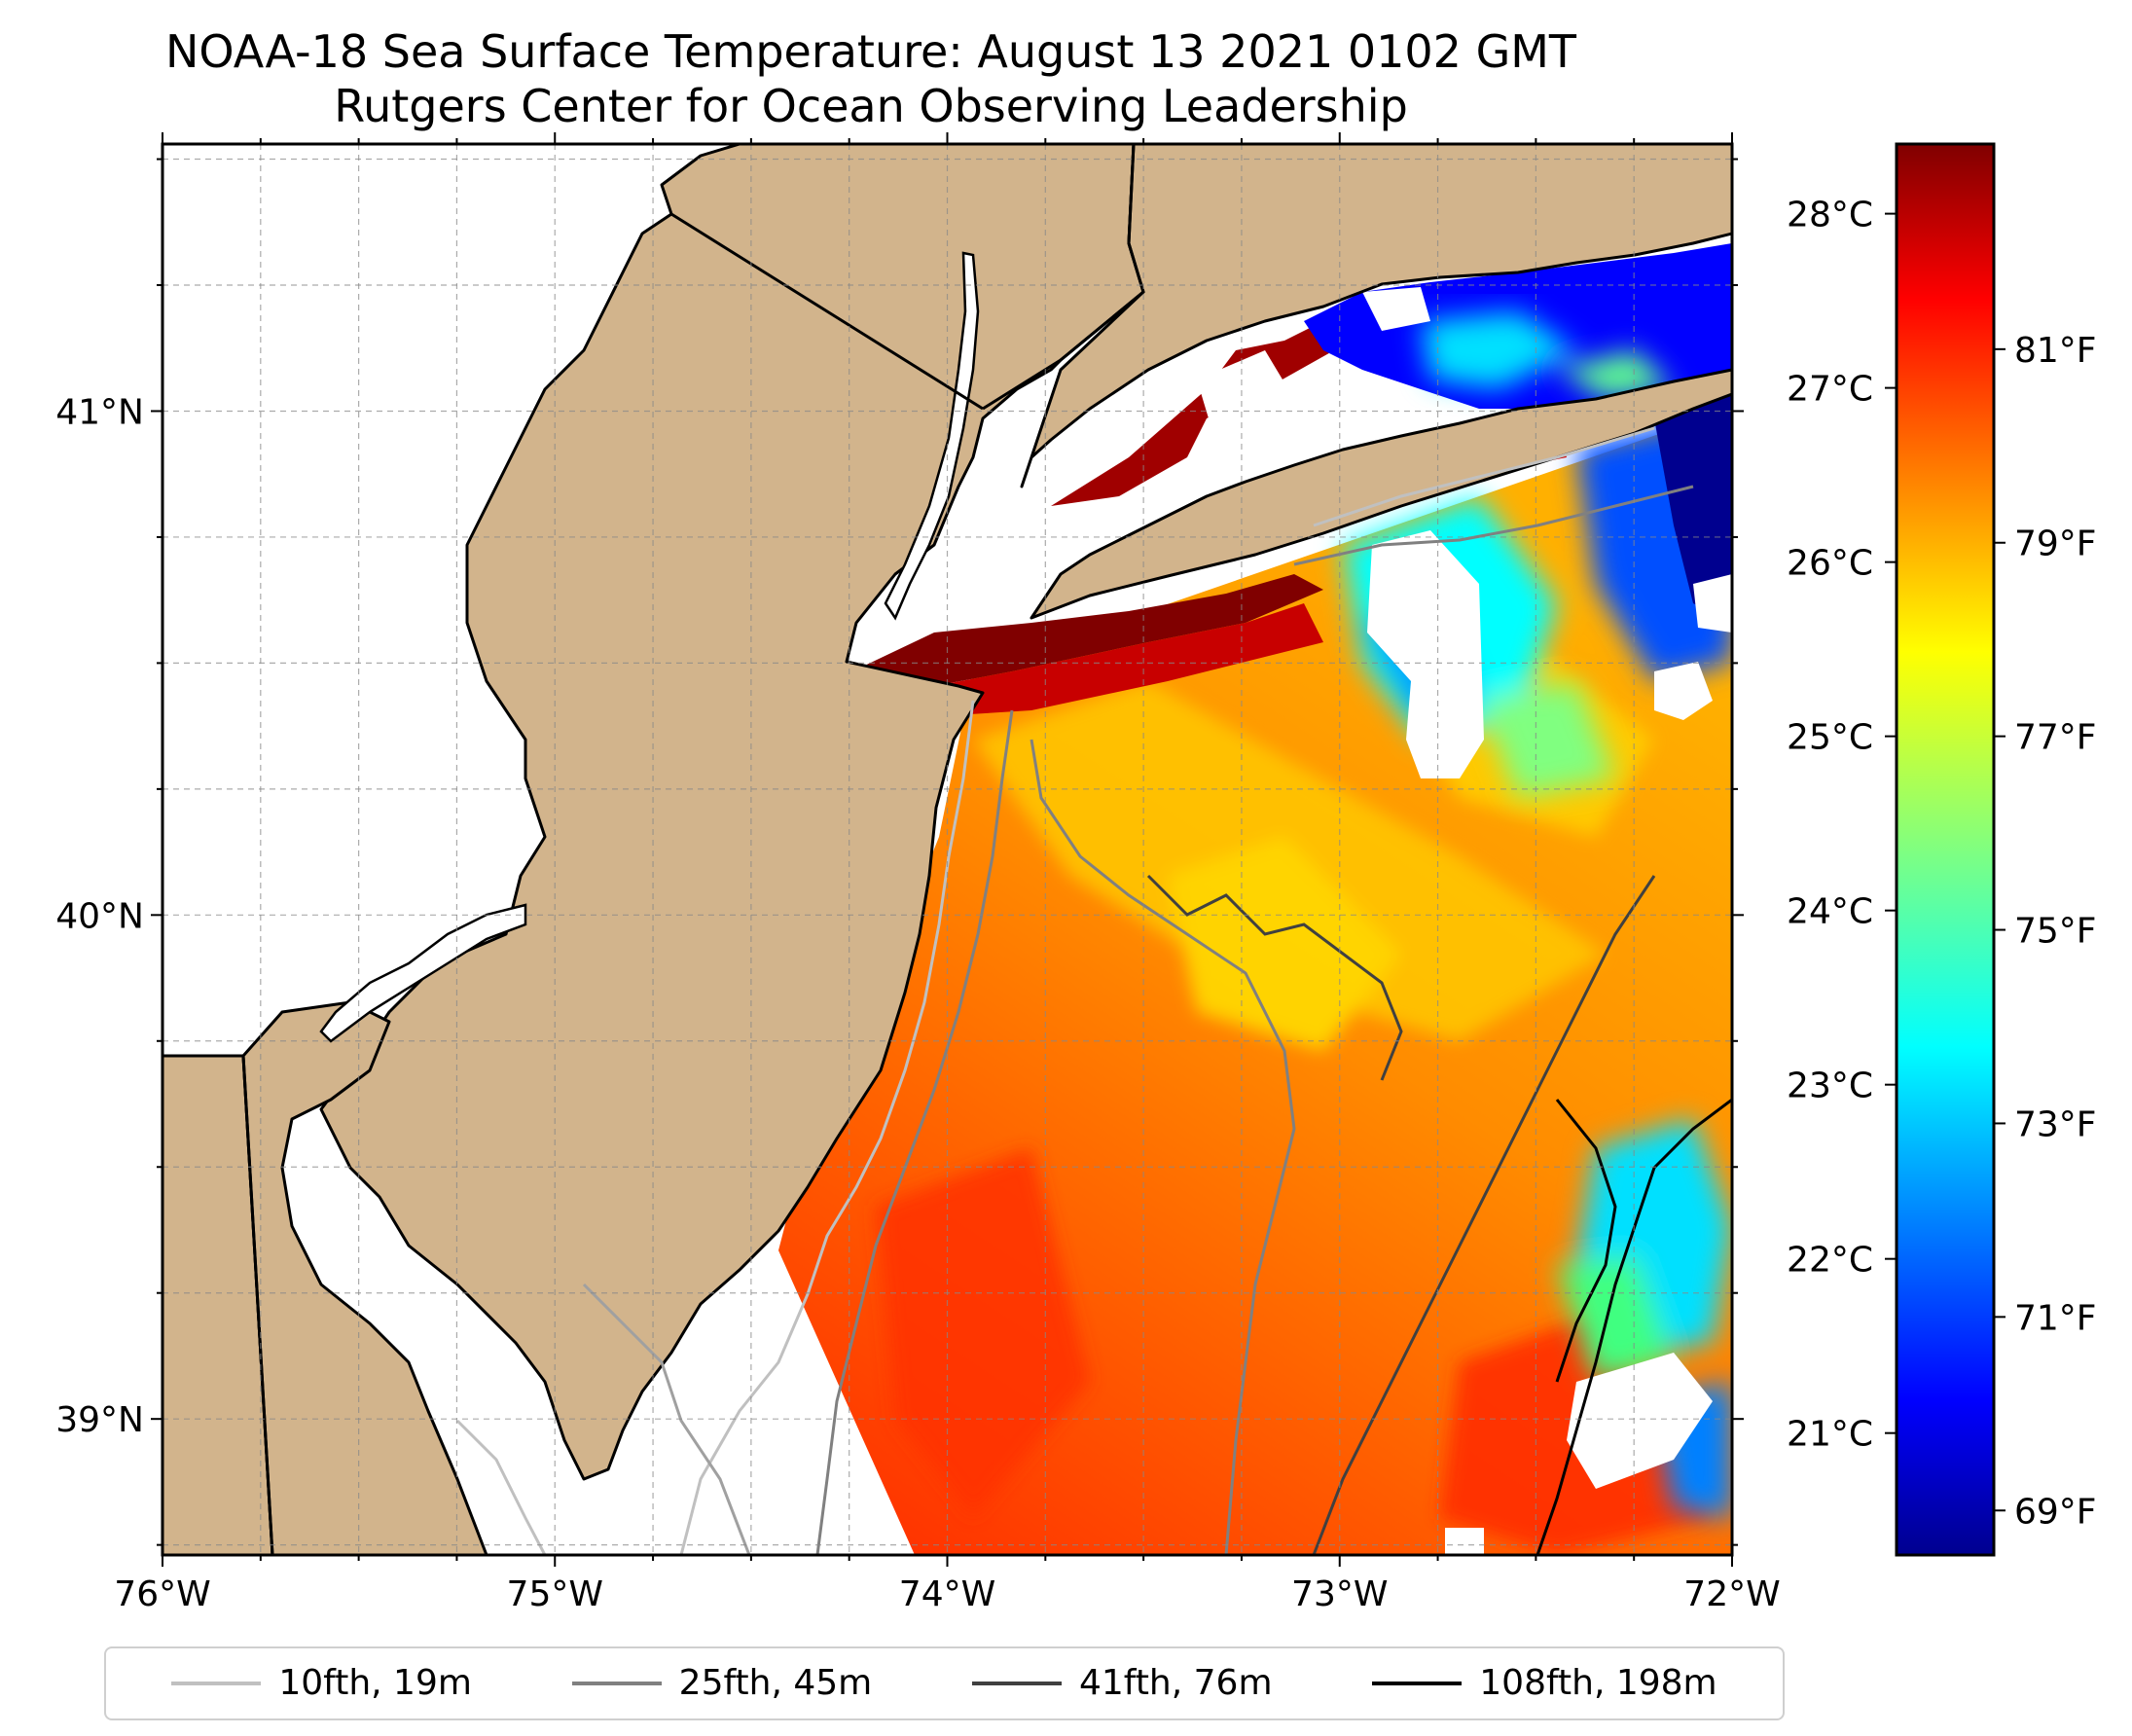 Image resolution: width=2132 pixels, height=1736 pixels. What do you see at coordinates (2056, 932) in the screenshot?
I see `fahrenheit-tick-label: 75°F` at bounding box center [2056, 932].